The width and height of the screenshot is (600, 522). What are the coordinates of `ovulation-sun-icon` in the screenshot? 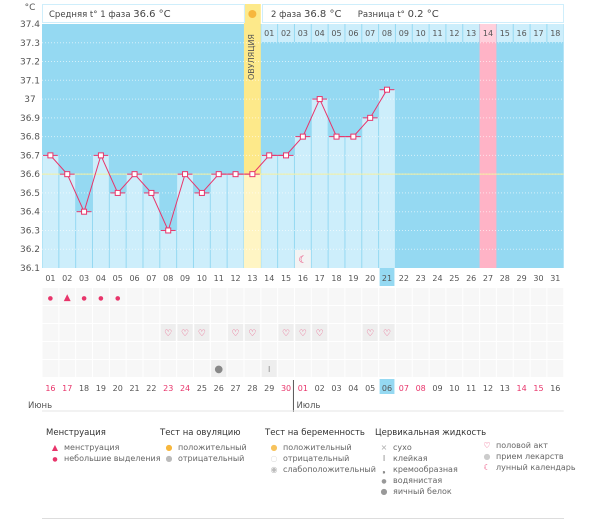 It's located at (252, 14).